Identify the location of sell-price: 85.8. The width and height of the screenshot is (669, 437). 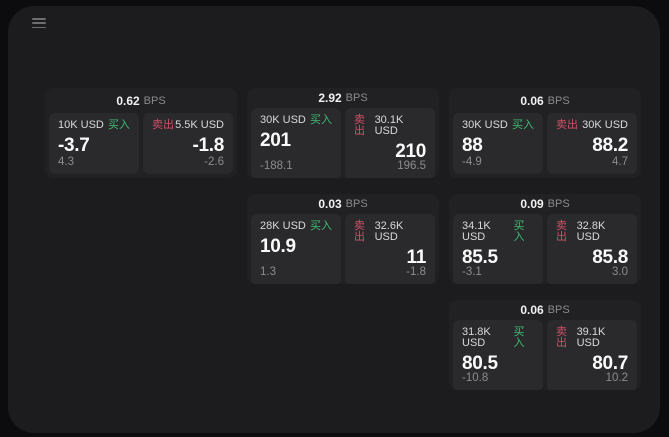
(610, 257).